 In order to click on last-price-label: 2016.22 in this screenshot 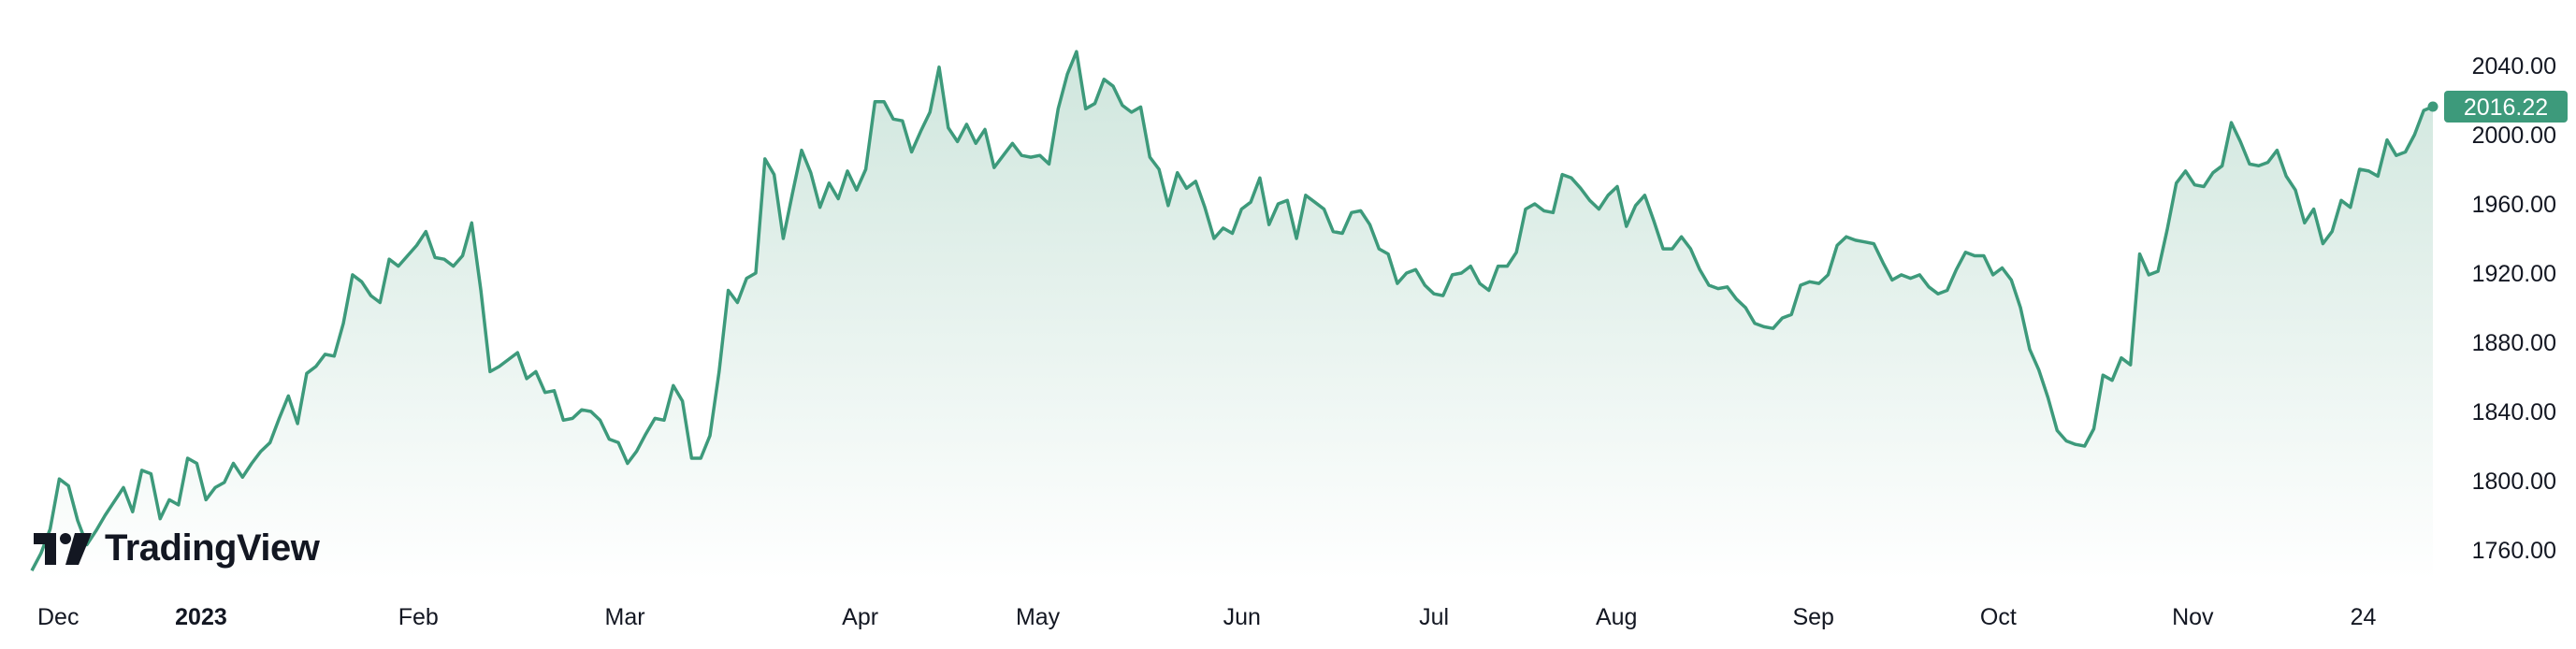, I will do `click(2506, 106)`.